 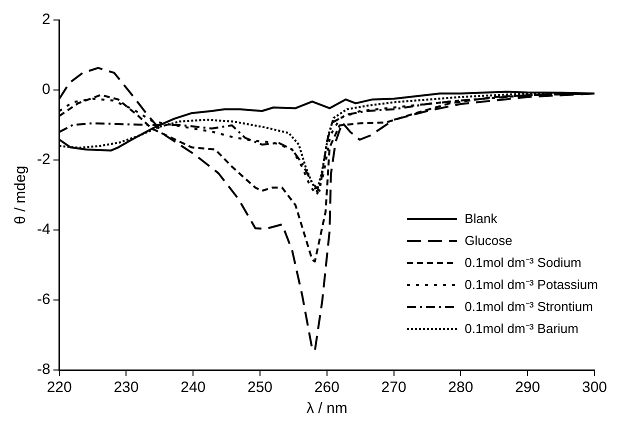 What do you see at coordinates (523, 263) in the screenshot?
I see `legend-label: 0.1mol dm⁻³ Sodium` at bounding box center [523, 263].